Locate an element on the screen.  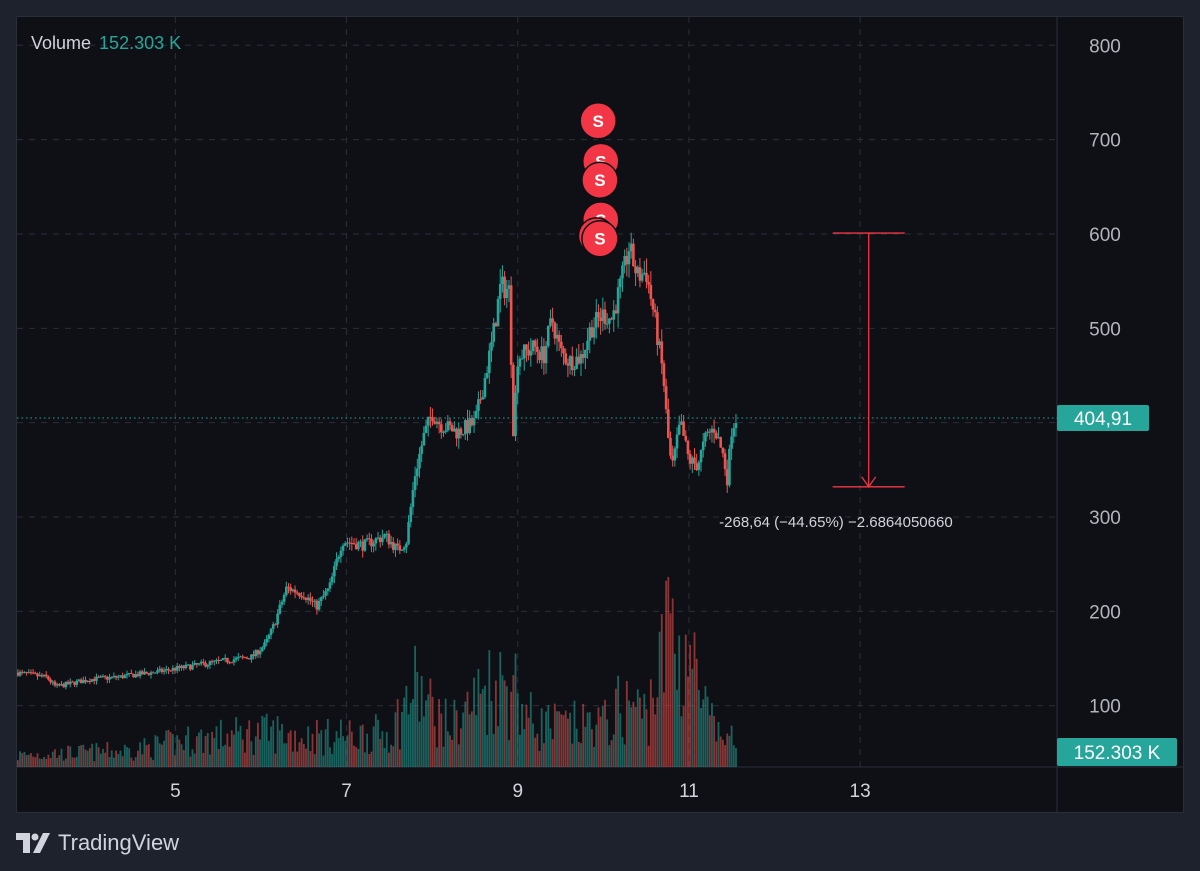
sell-markers: SSSSSS is located at coordinates (598, 180).